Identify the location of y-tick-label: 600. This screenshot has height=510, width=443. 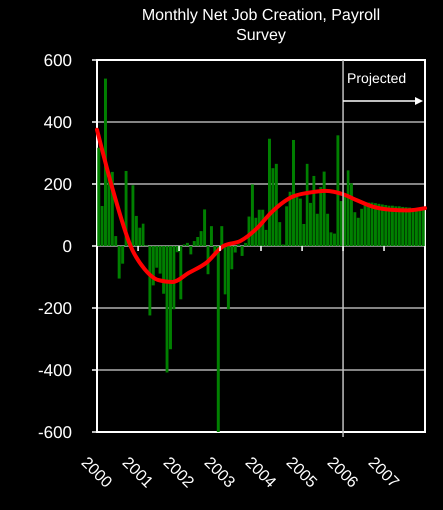
(58, 60).